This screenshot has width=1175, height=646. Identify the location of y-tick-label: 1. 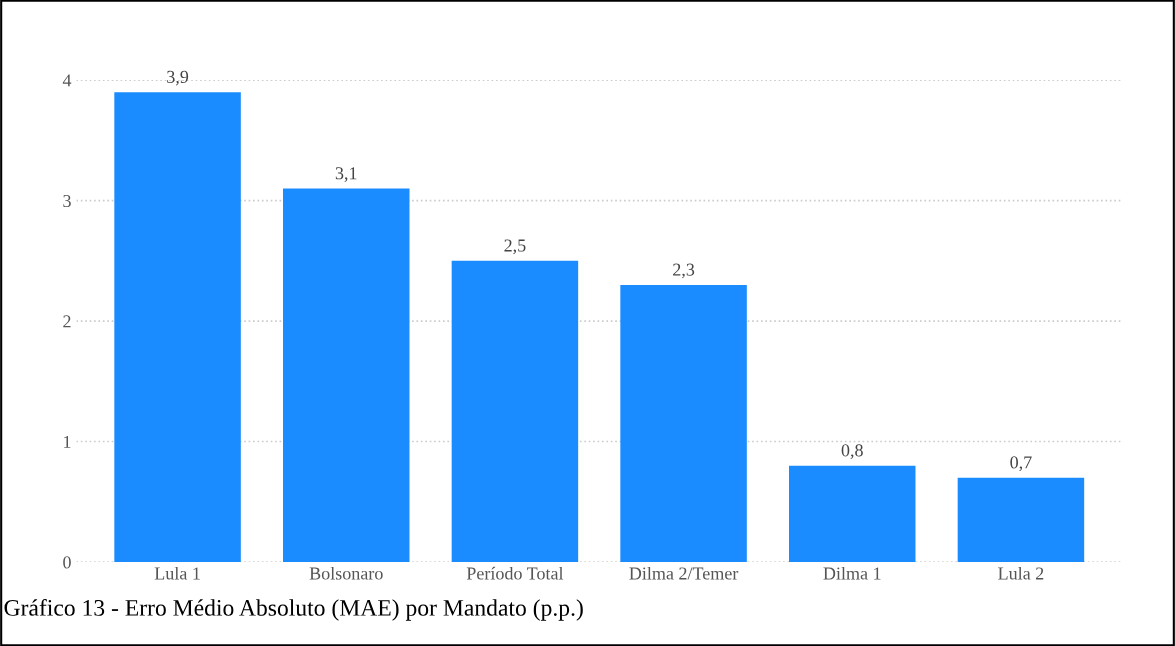
(67, 441).